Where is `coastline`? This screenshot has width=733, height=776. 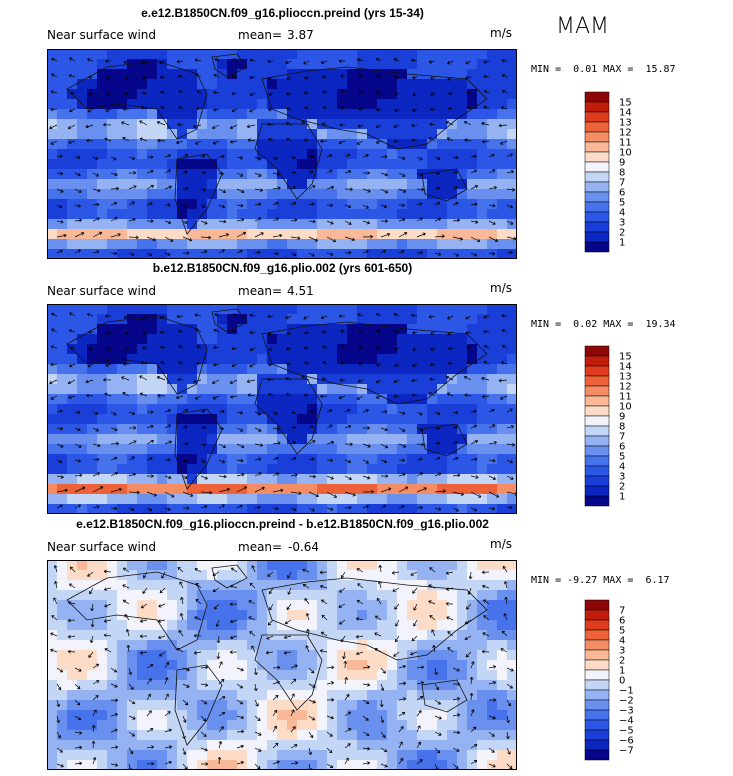
coastline is located at coordinates (444, 696).